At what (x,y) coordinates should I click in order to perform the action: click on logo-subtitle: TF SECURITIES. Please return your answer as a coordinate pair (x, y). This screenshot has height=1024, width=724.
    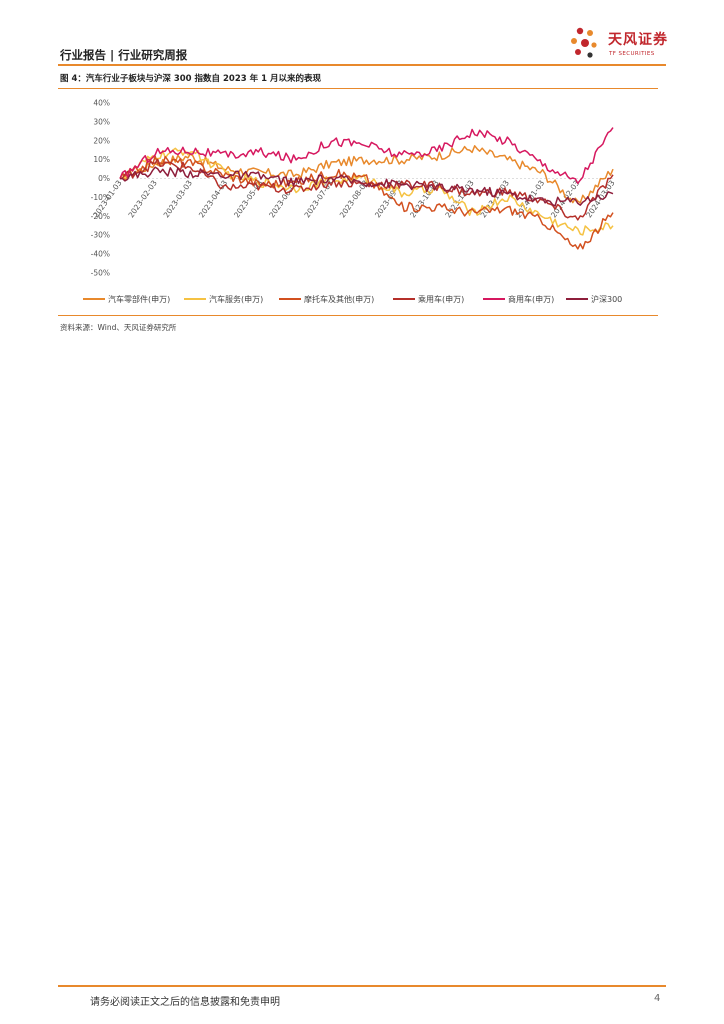
    Looking at the image, I should click on (632, 54).